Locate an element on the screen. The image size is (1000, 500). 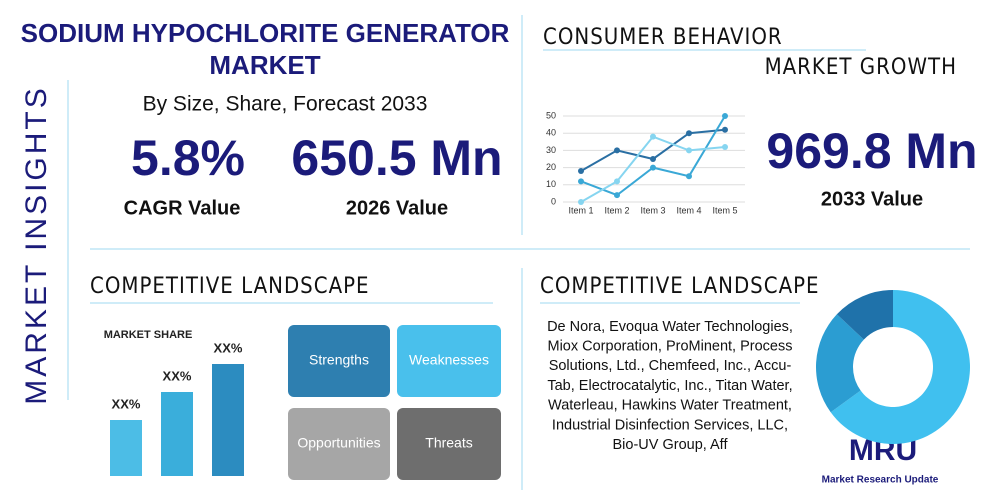
title: MARKET is located at coordinates (264, 65).